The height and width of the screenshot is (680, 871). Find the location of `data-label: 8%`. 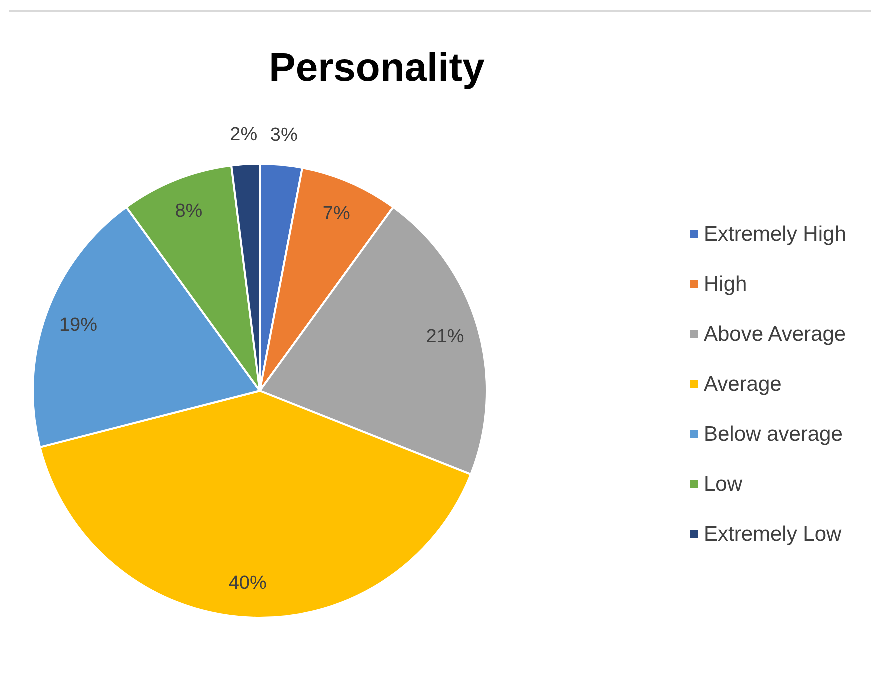

data-label: 8% is located at coordinates (189, 211).